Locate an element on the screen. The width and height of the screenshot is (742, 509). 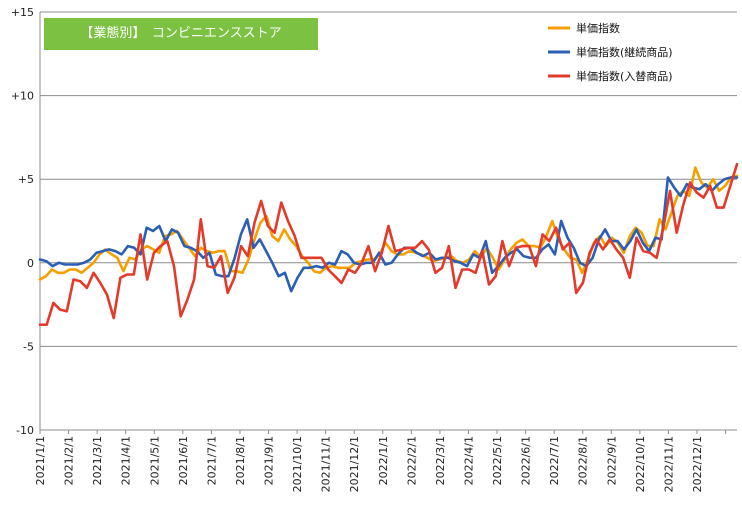
x-tick-label: 2022/9/1 is located at coordinates (611, 460).